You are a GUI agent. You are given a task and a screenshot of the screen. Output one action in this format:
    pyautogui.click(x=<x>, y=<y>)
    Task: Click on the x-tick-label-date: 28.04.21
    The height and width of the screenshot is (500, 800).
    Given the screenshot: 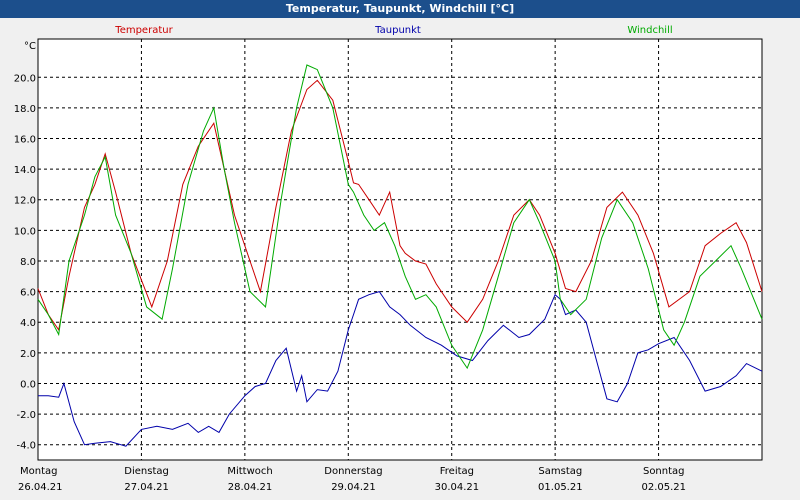 What is the action you would take?
    pyautogui.click(x=250, y=487)
    